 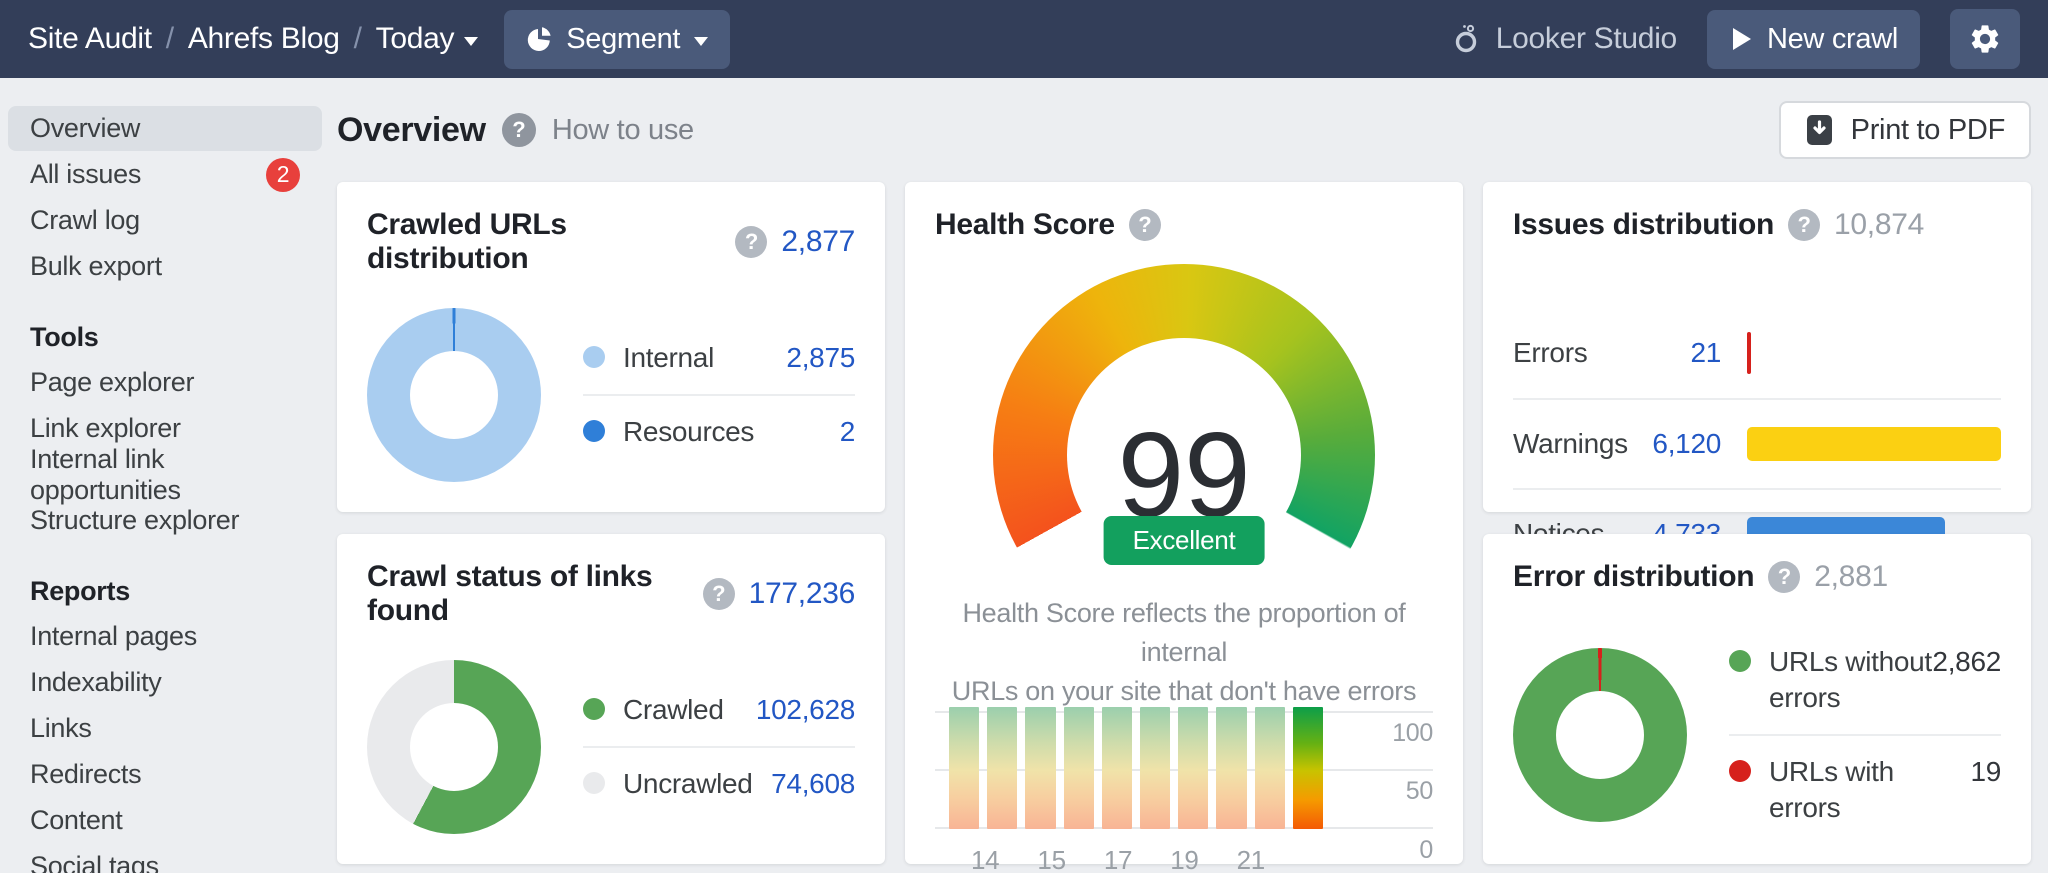 I want to click on print-to-pdf-button: Print to PDF, so click(x=1904, y=130).